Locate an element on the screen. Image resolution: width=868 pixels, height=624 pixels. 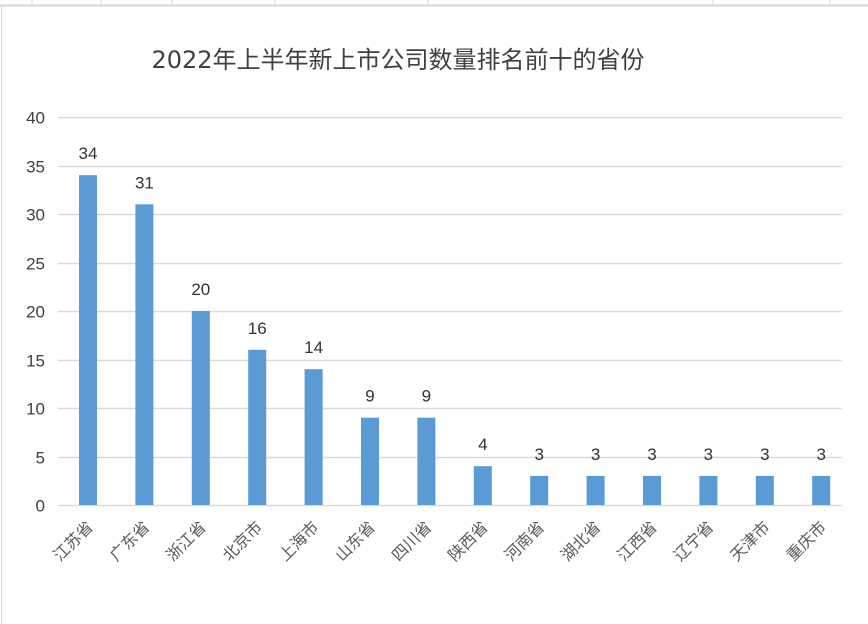
x-tick-label: 辽宁省 is located at coordinates (693, 540).